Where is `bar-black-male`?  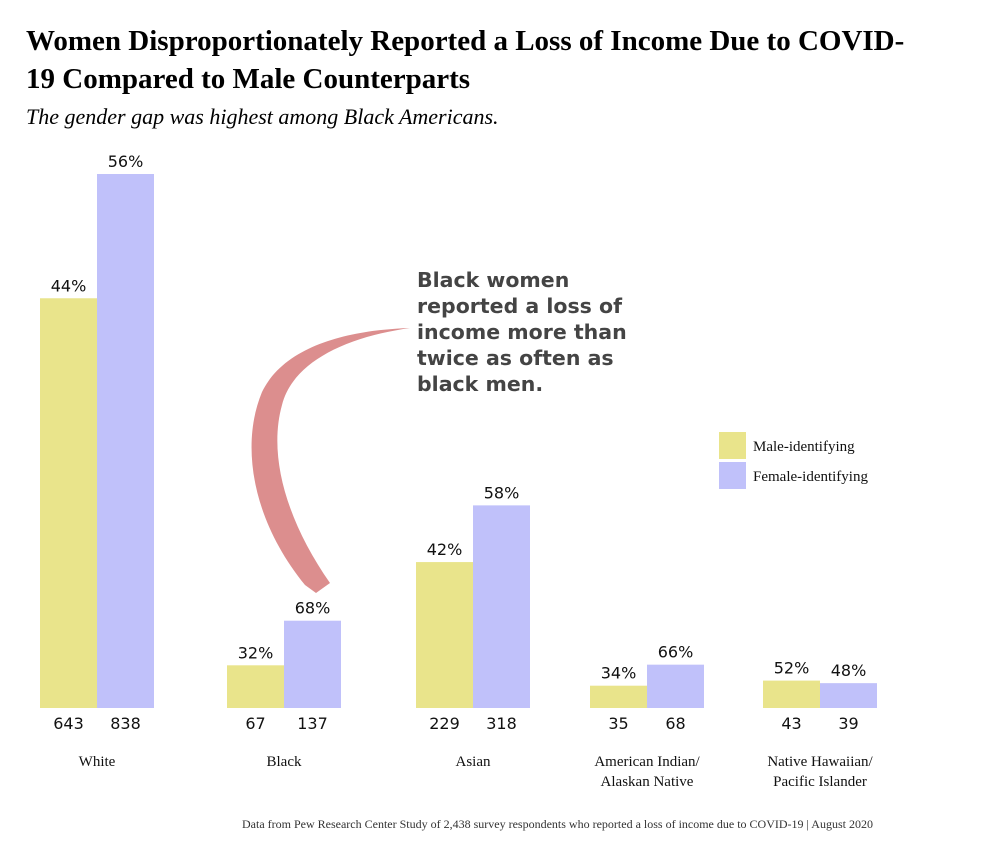 bar-black-male is located at coordinates (255, 686).